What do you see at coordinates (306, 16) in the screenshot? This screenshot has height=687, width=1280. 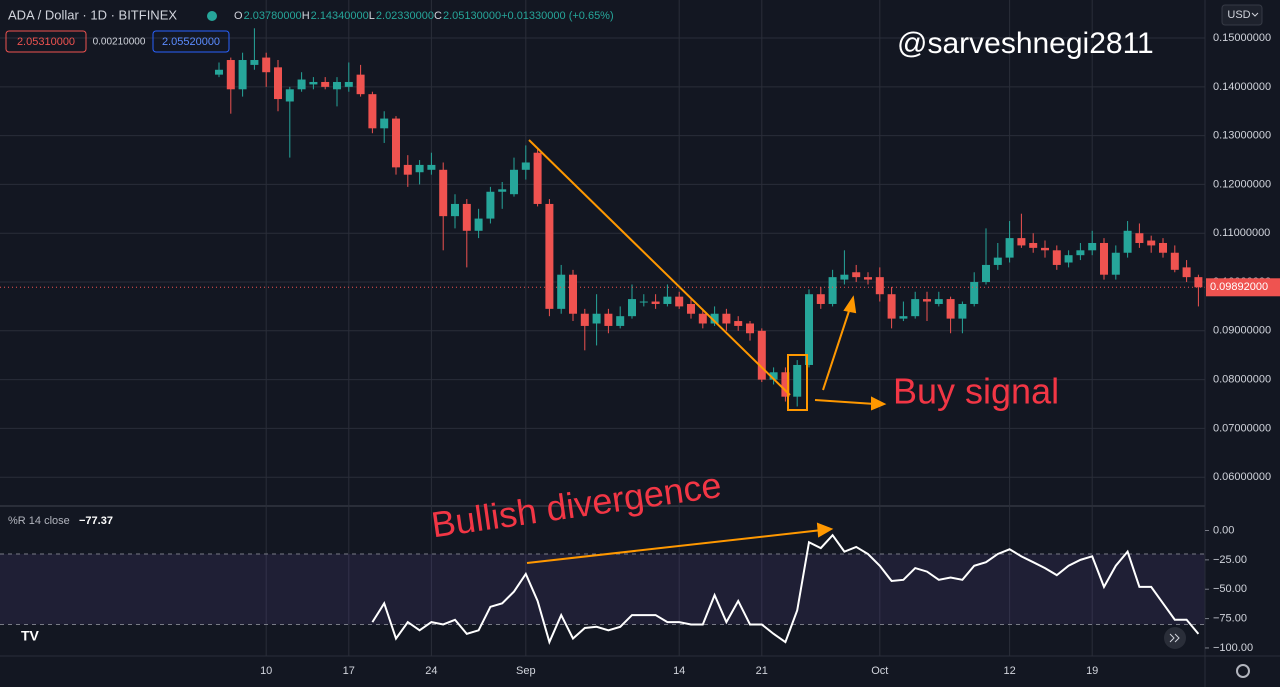 I see `legend-key: H` at bounding box center [306, 16].